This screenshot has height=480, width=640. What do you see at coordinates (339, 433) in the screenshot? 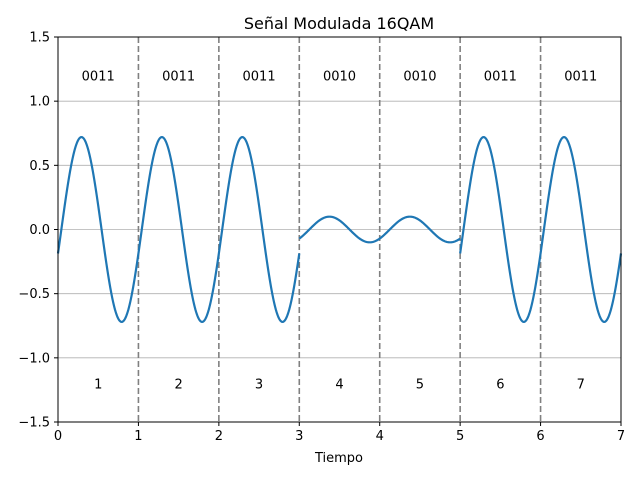
I see `x-axis-ticks: 0 1 2 3 4 5 6 7` at bounding box center [339, 433].